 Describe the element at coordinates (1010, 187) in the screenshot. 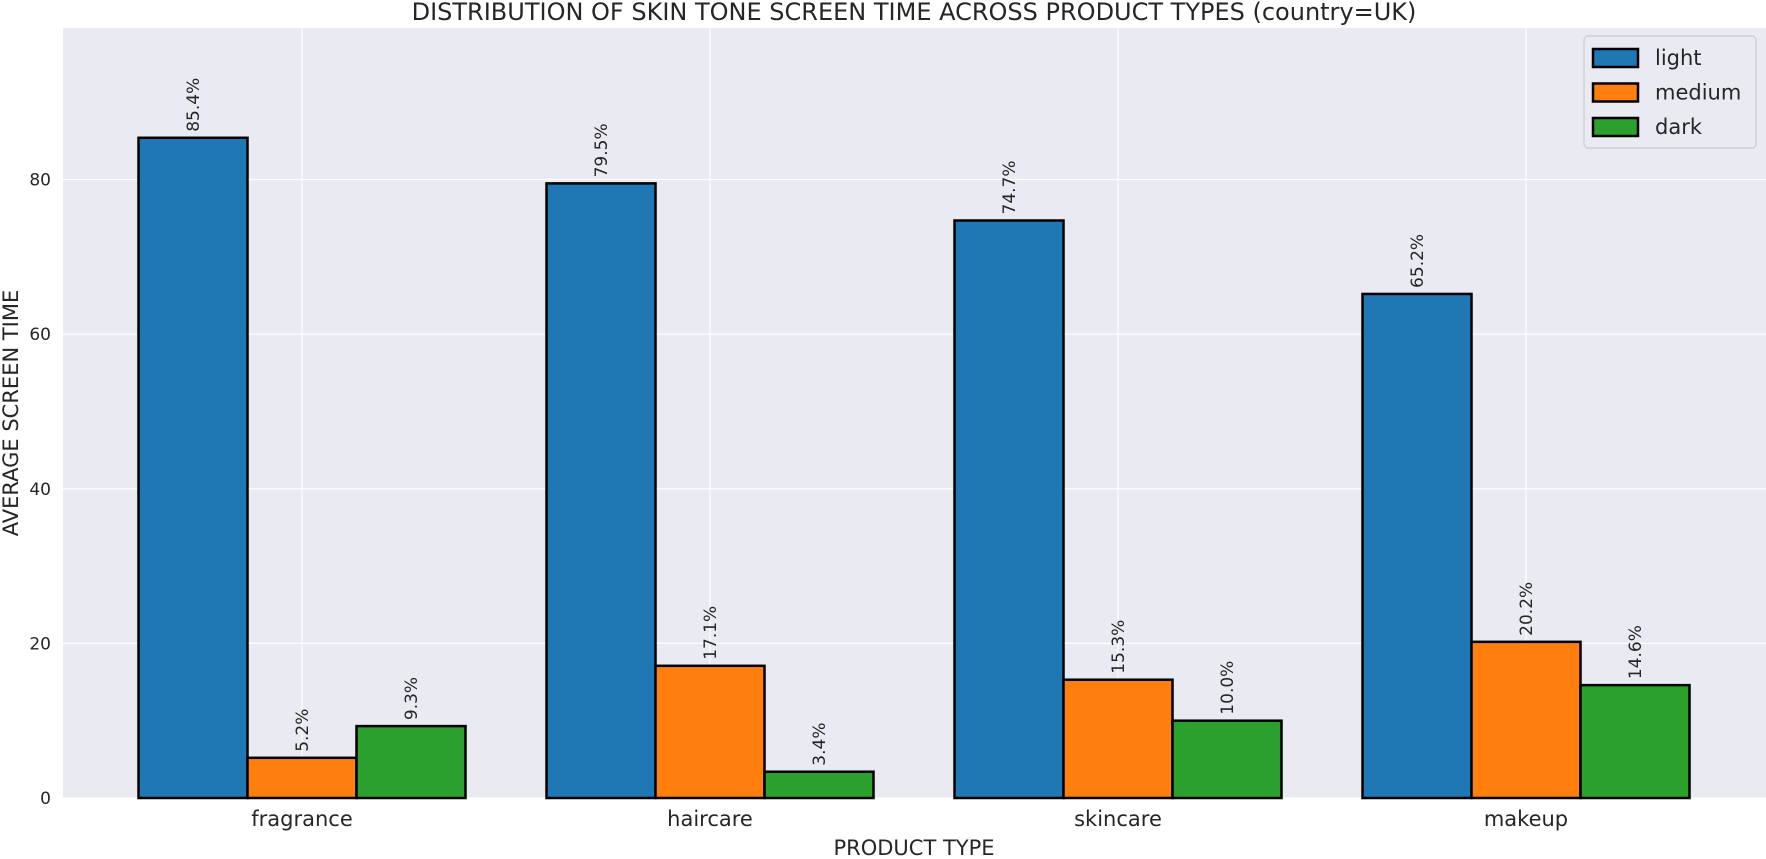

I see `bar-label-light-skincare: 74.7%` at that location.